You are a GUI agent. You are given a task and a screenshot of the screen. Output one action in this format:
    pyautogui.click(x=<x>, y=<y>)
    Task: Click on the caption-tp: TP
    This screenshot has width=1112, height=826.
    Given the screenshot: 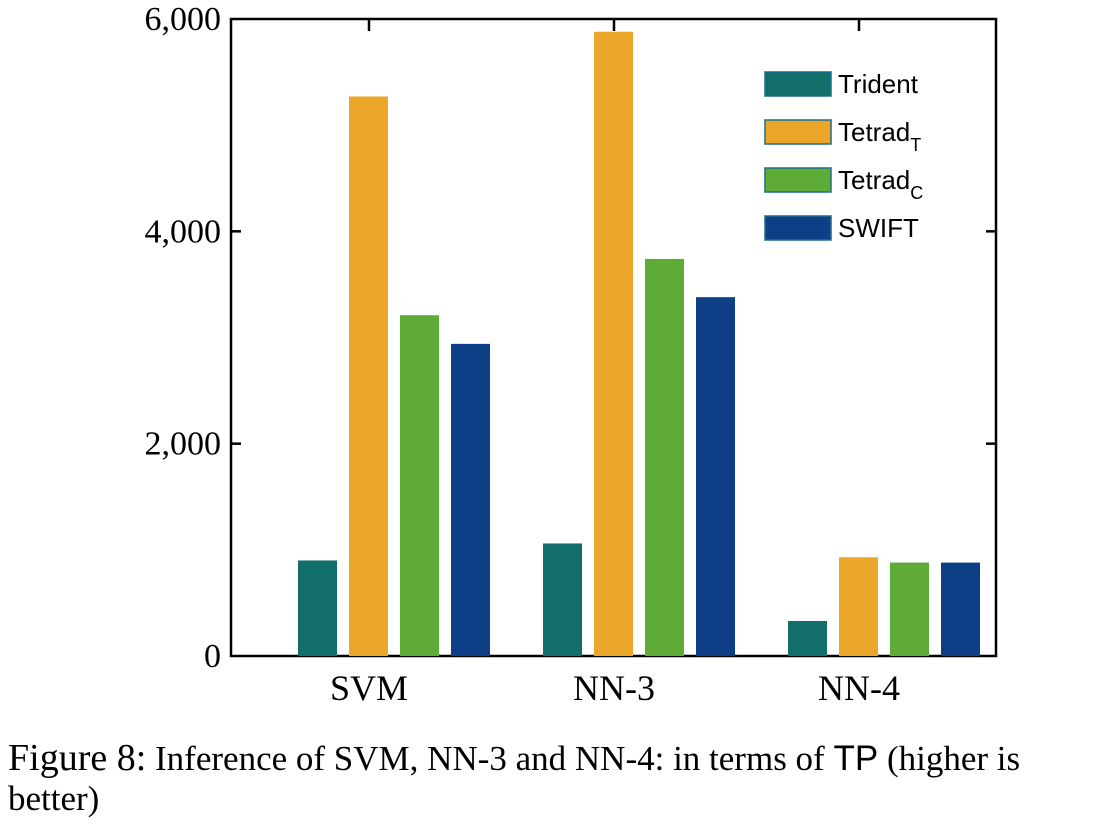 What is the action you would take?
    pyautogui.click(x=856, y=758)
    